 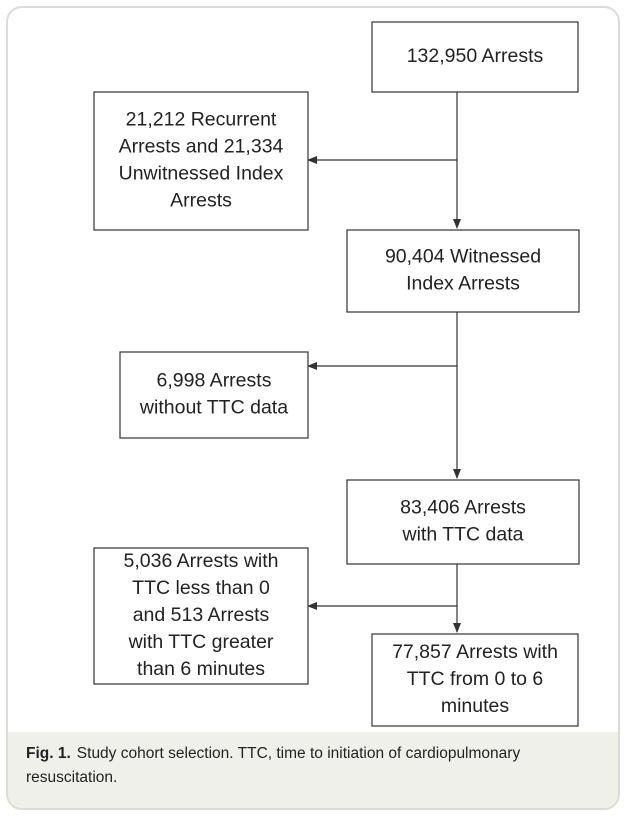 What do you see at coordinates (201, 147) in the screenshot?
I see `box-text: Arrests and 21,334` at bounding box center [201, 147].